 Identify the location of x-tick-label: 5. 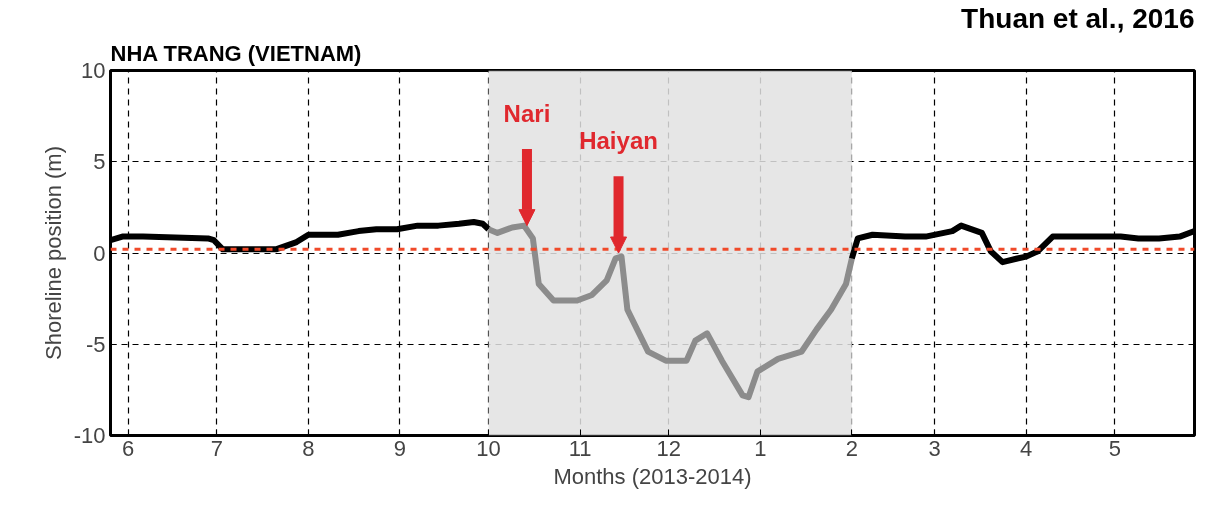
(1114, 448).